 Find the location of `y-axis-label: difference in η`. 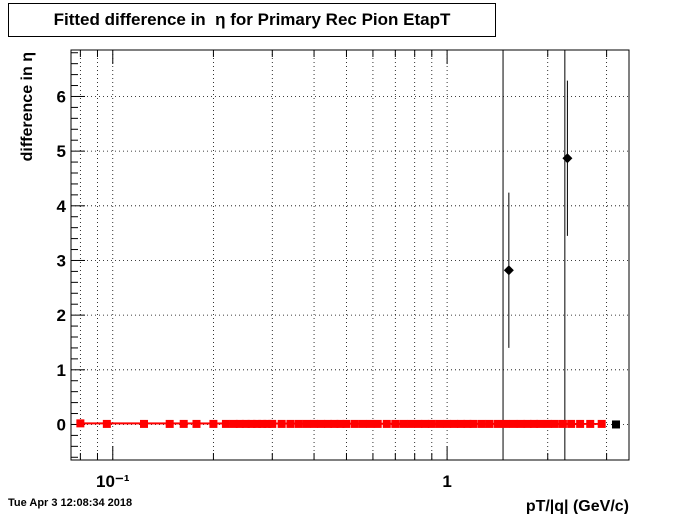

y-axis-label: difference in η is located at coordinates (27, 106).